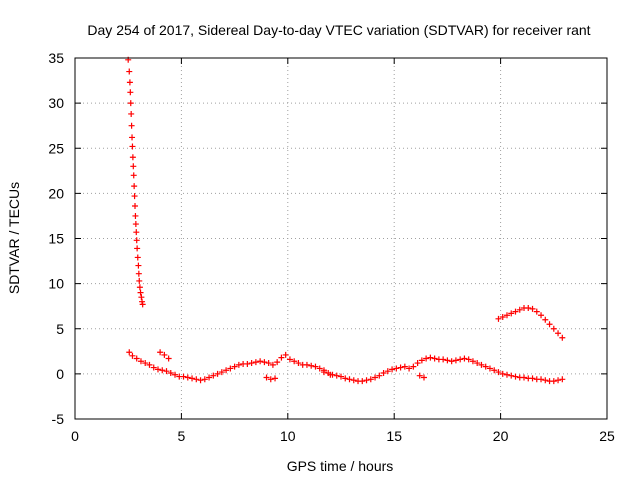 The height and width of the screenshot is (480, 640). What do you see at coordinates (75, 436) in the screenshot?
I see `x-tick-label: 0` at bounding box center [75, 436].